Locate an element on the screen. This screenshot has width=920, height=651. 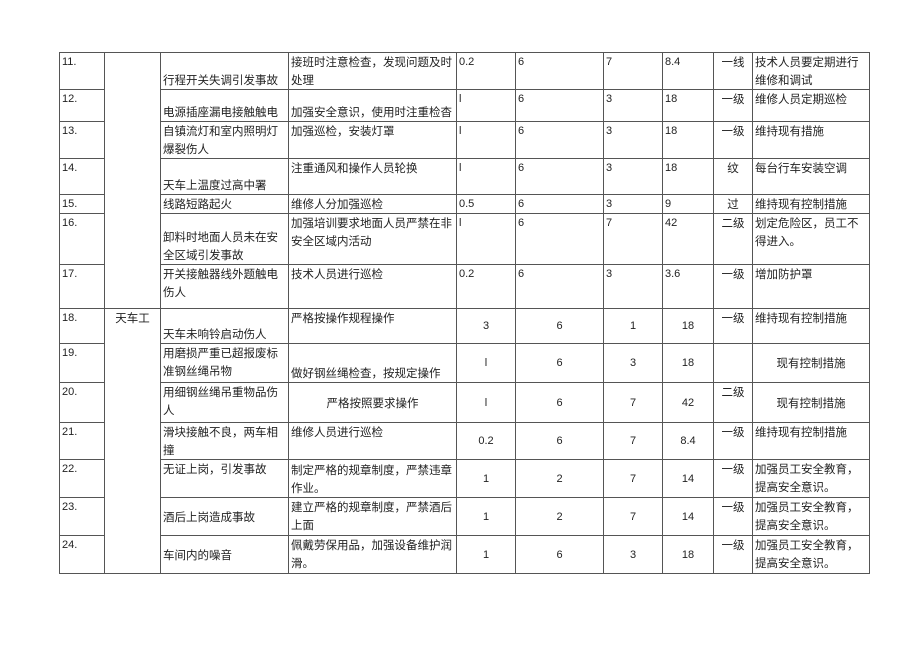
row-number: 22. is located at coordinates (82, 478).